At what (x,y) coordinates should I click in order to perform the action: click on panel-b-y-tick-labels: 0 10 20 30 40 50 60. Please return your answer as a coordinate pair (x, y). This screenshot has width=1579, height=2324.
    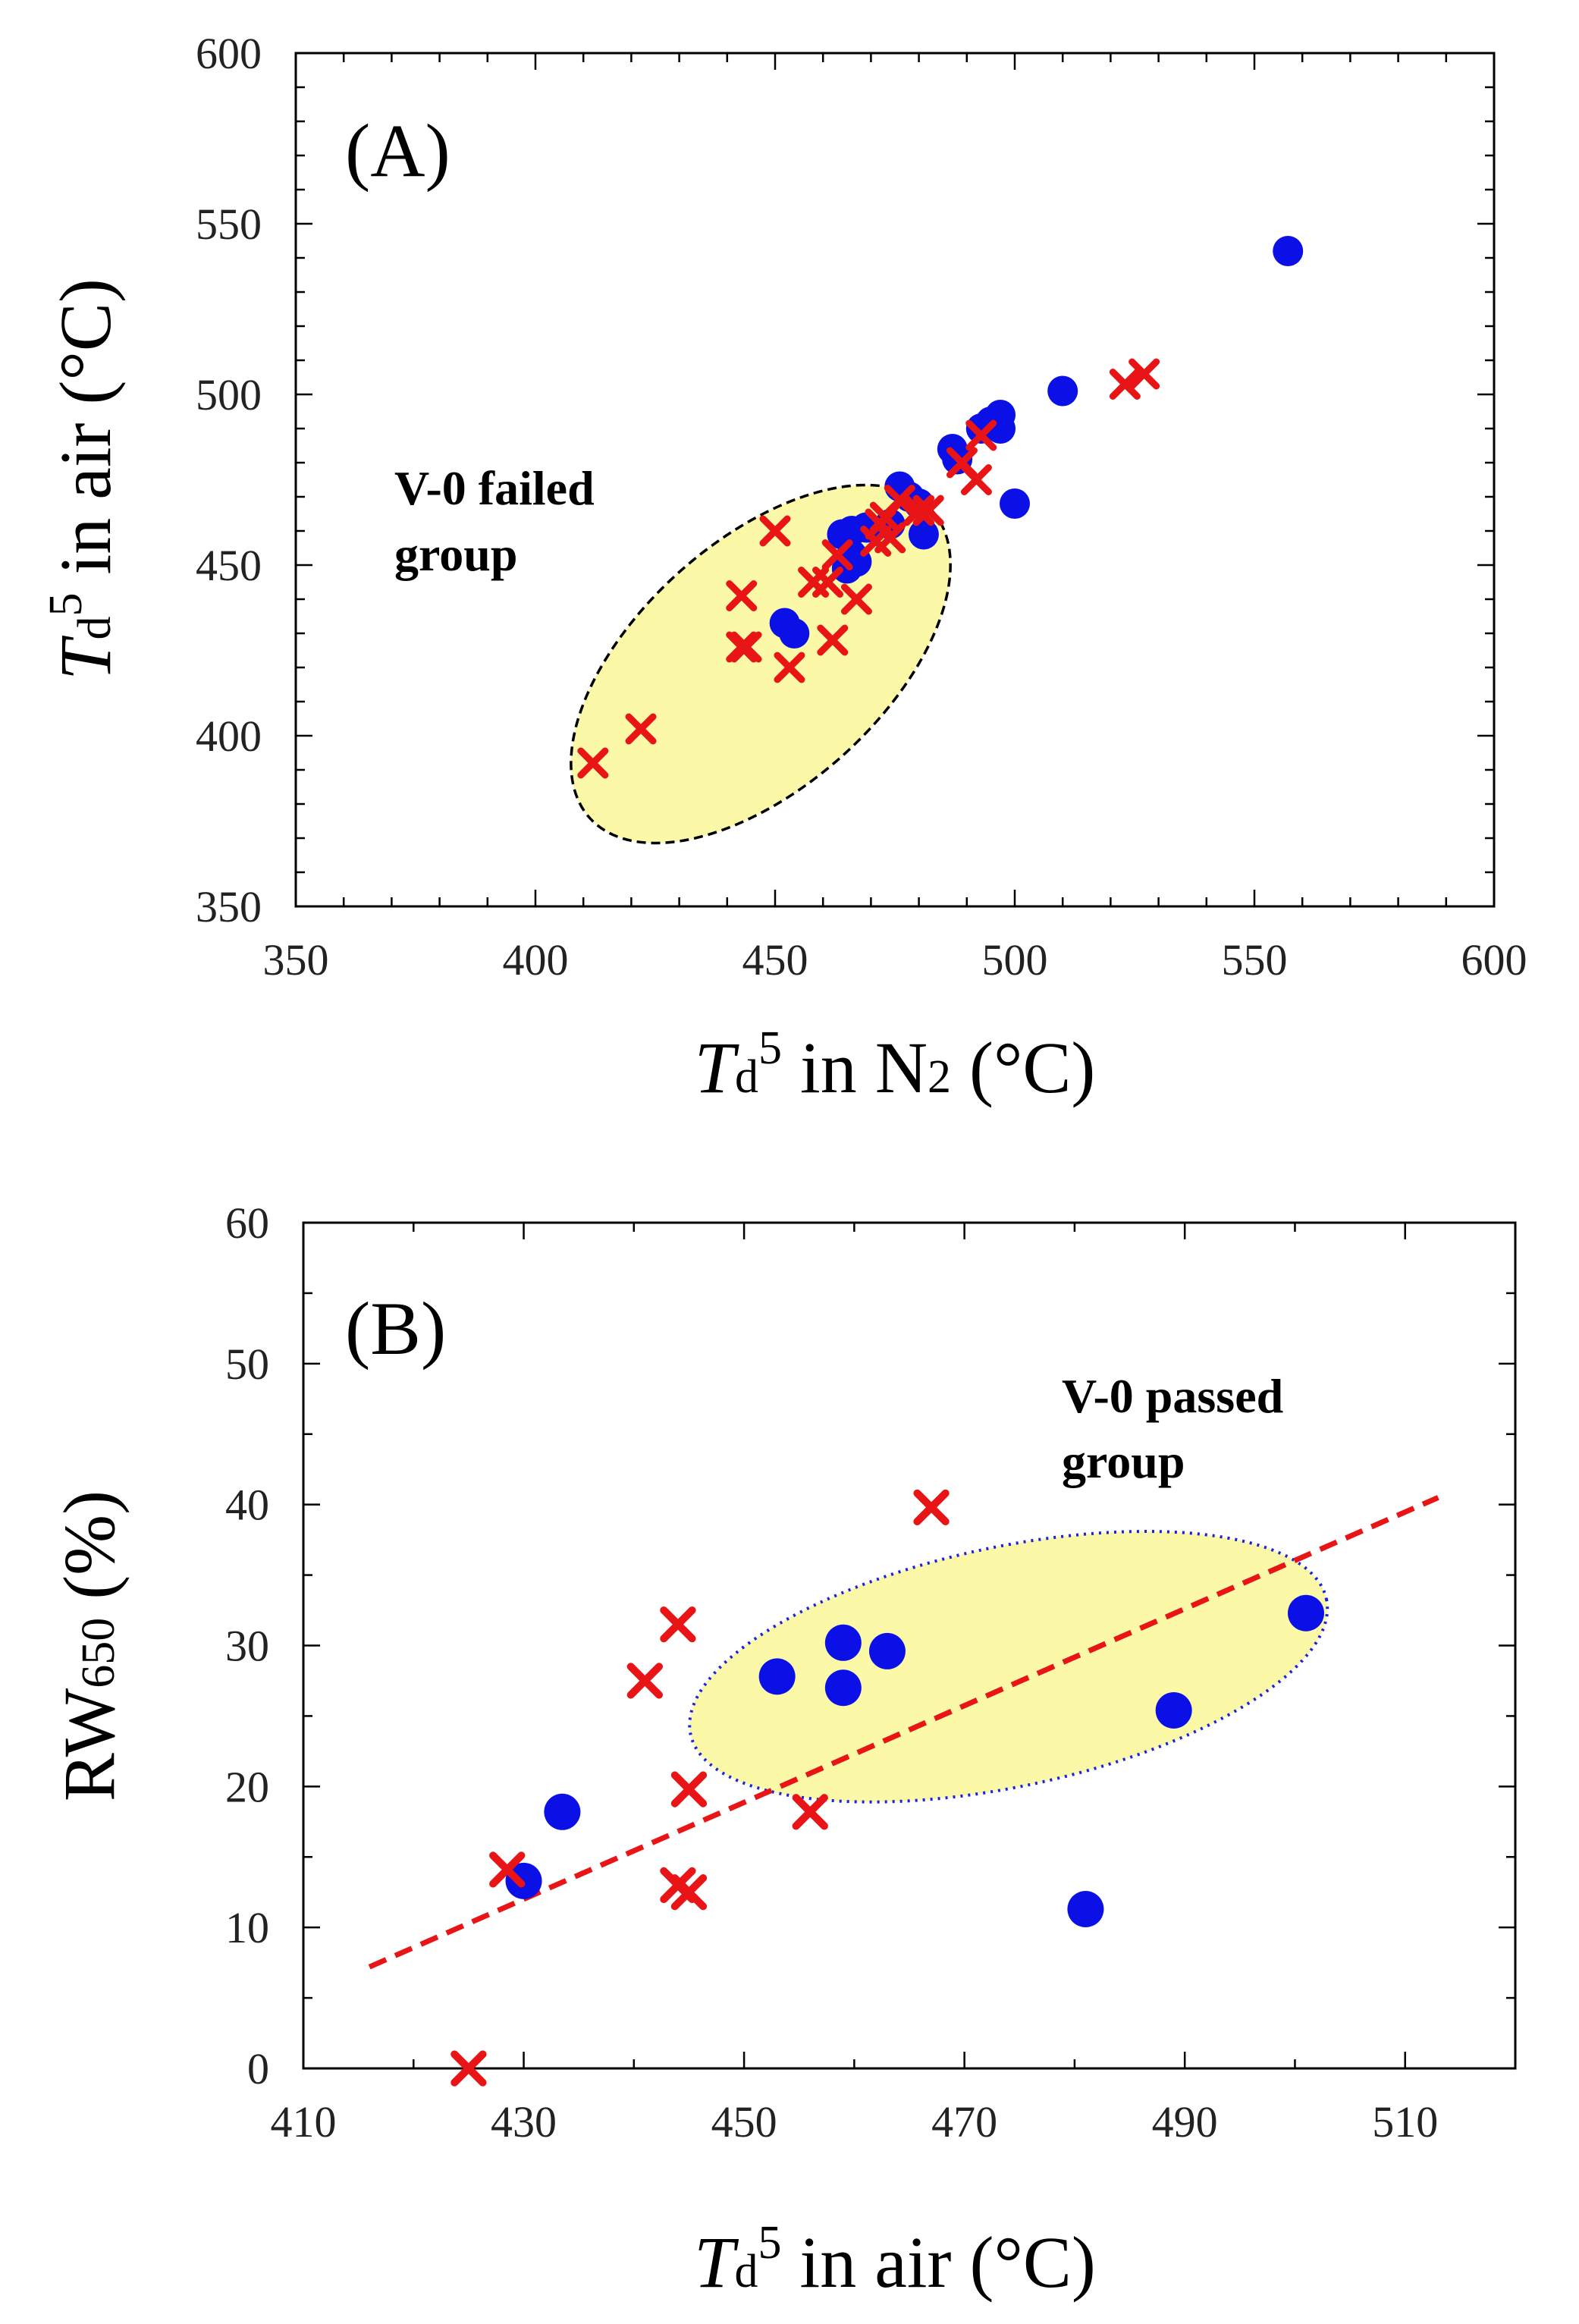
    Looking at the image, I should click on (247, 1645).